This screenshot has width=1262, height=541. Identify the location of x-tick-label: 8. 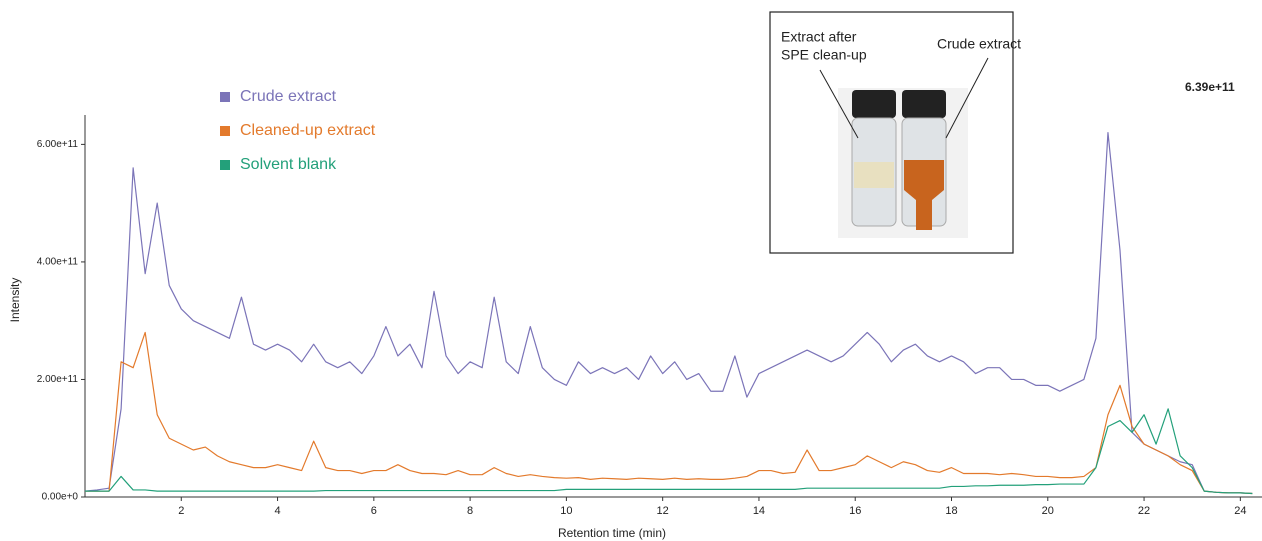
(470, 511).